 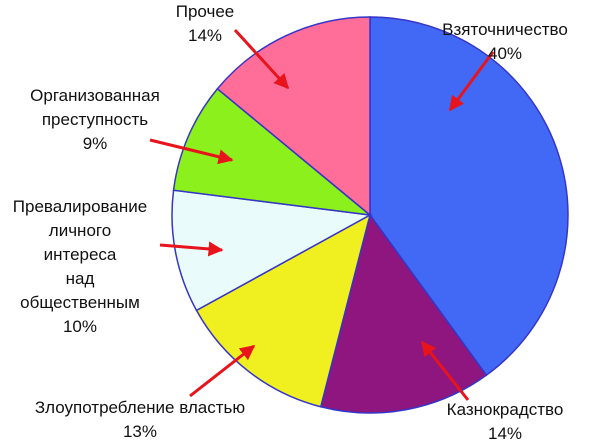 What do you see at coordinates (205, 24) in the screenshot?
I see `slice-label: Прочее 14%` at bounding box center [205, 24].